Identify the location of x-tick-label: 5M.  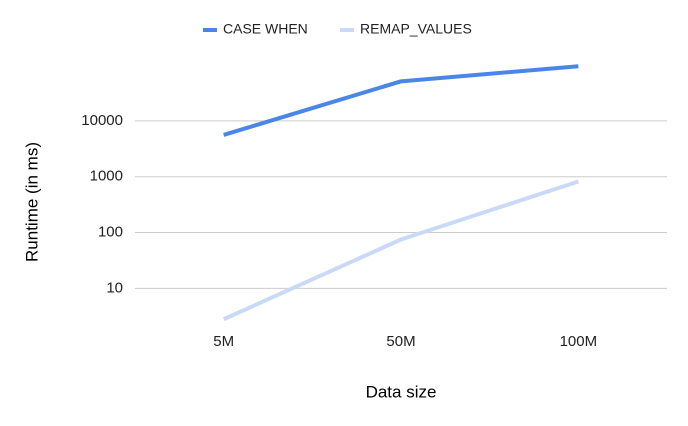
(223, 341).